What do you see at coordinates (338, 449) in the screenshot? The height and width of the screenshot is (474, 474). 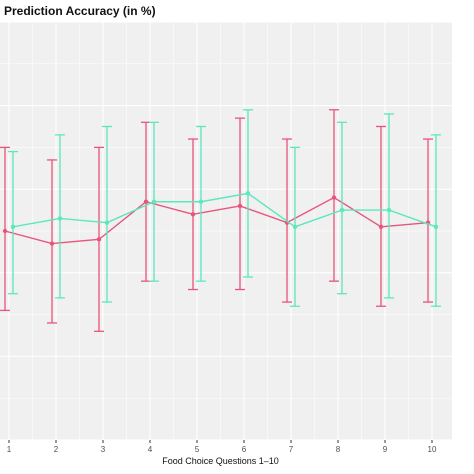 I see `x-tick-label: 8` at bounding box center [338, 449].